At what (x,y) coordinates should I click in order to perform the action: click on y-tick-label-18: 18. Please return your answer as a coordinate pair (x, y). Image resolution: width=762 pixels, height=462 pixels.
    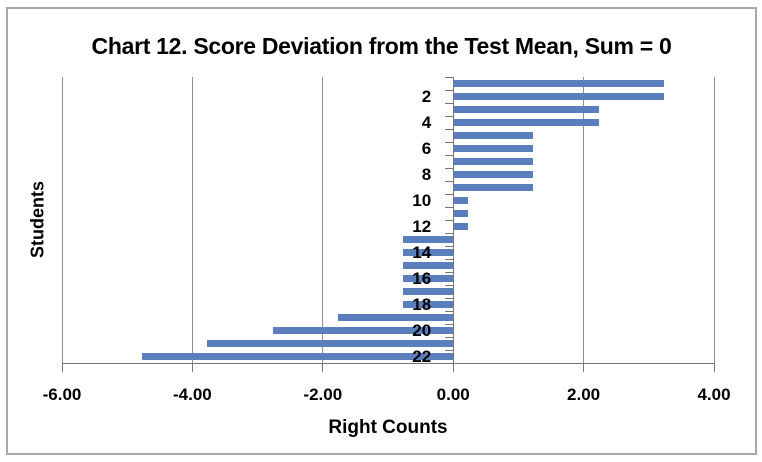
    Looking at the image, I should click on (422, 304).